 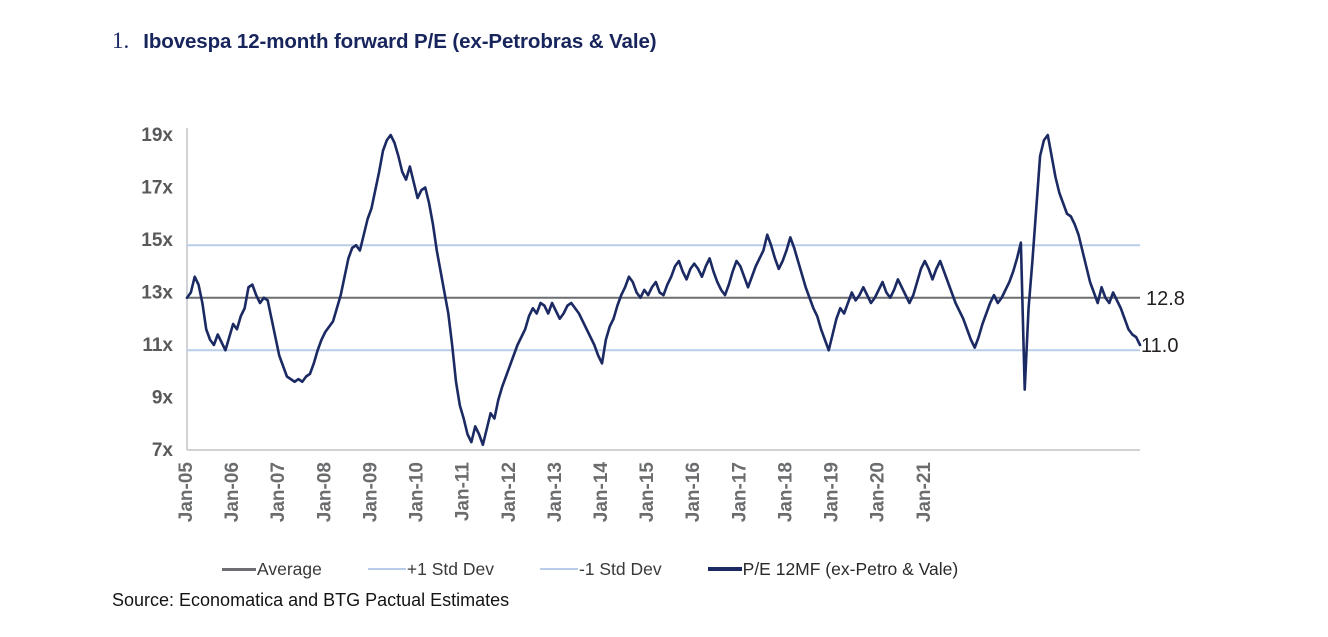 What do you see at coordinates (186, 492) in the screenshot?
I see `x-axis-tick-label: Jan-05` at bounding box center [186, 492].